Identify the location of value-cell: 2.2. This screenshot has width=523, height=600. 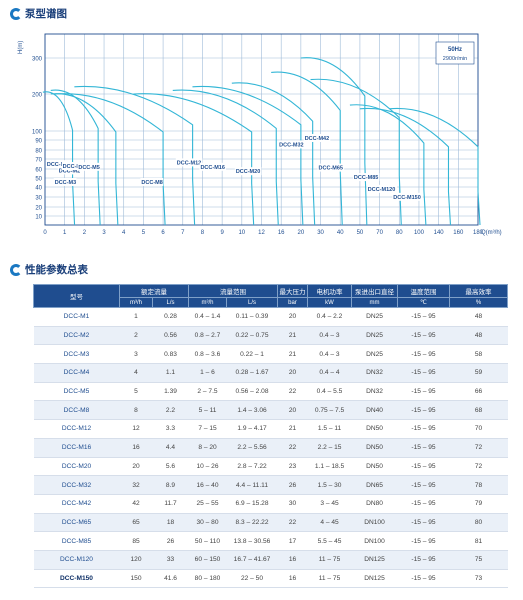
(171, 410).